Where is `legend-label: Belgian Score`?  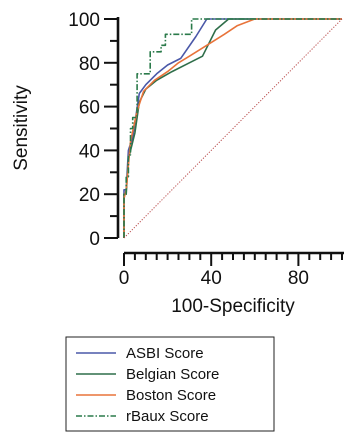
legend-label: Belgian Score is located at coordinates (172, 374).